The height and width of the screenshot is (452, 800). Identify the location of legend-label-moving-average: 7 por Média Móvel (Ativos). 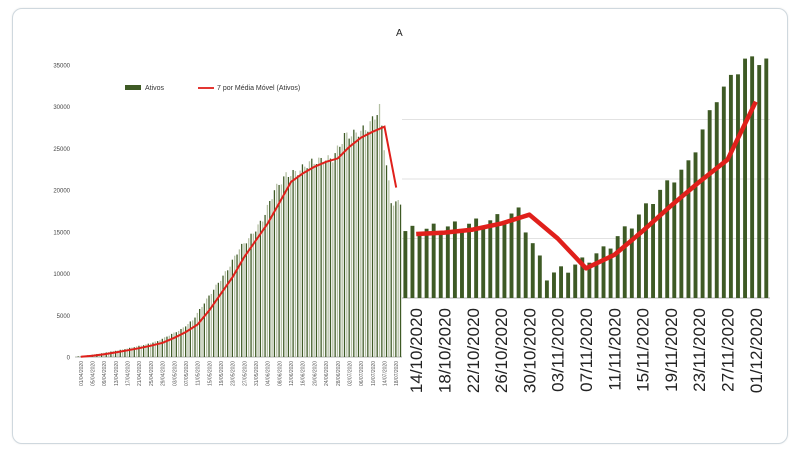
(258, 88).